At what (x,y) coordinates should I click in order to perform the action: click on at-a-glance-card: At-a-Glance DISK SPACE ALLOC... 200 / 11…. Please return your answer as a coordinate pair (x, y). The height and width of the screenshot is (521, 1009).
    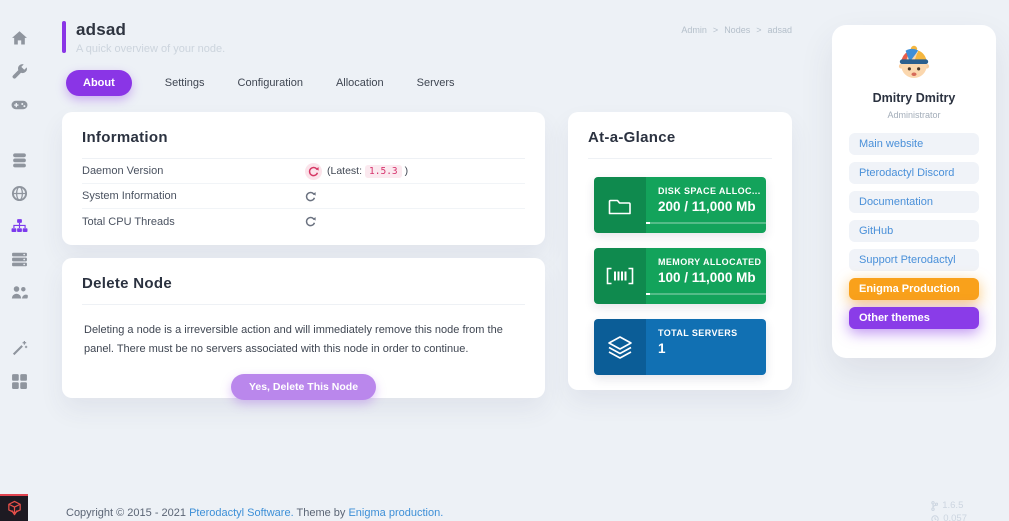
    Looking at the image, I should click on (680, 251).